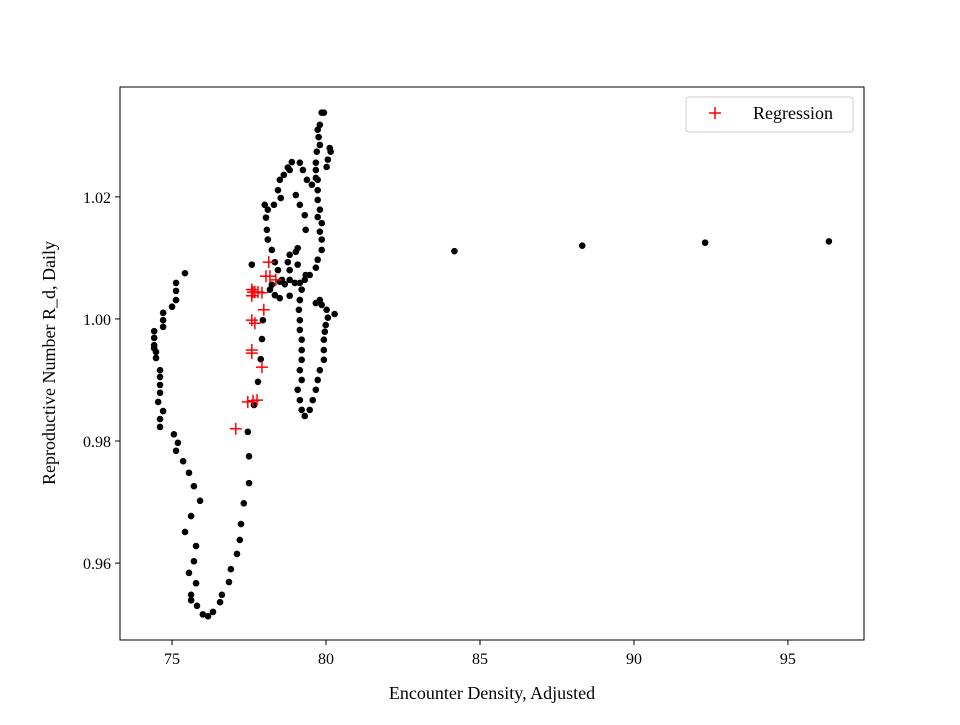 This screenshot has width=960, height=725. I want to click on x-tick-label: 75, so click(172, 659).